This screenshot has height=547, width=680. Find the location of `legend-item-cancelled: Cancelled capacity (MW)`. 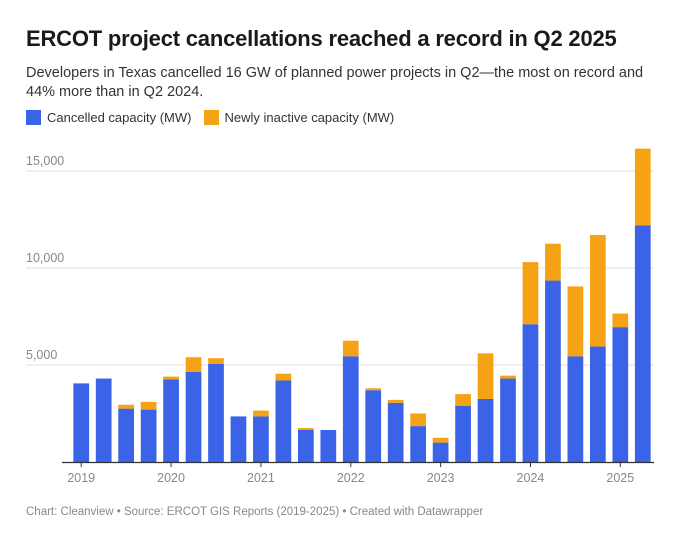

legend-item-cancelled: Cancelled capacity (MW) is located at coordinates (109, 117).